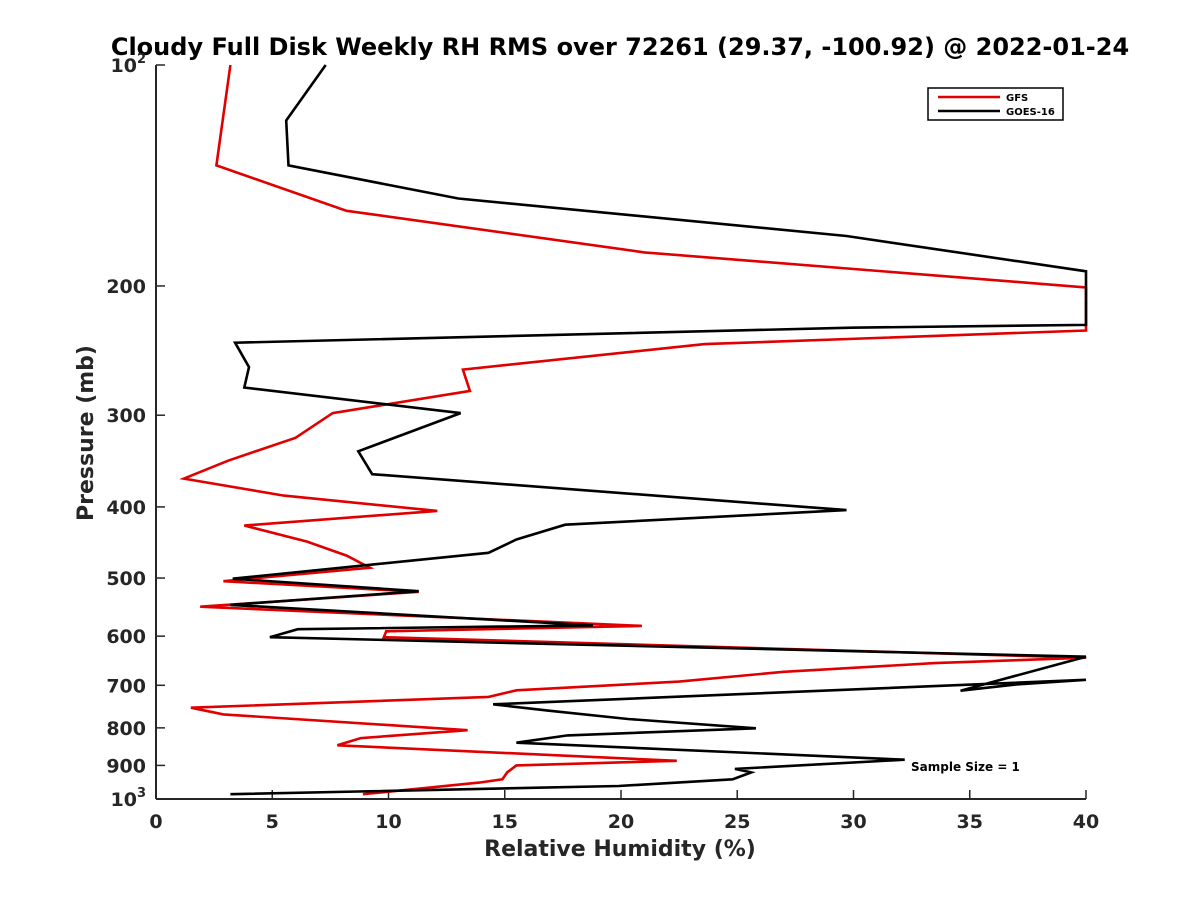 Image resolution: width=1200 pixels, height=900 pixels. What do you see at coordinates (126, 416) in the screenshot?
I see `y-tick-label: 300` at bounding box center [126, 416].